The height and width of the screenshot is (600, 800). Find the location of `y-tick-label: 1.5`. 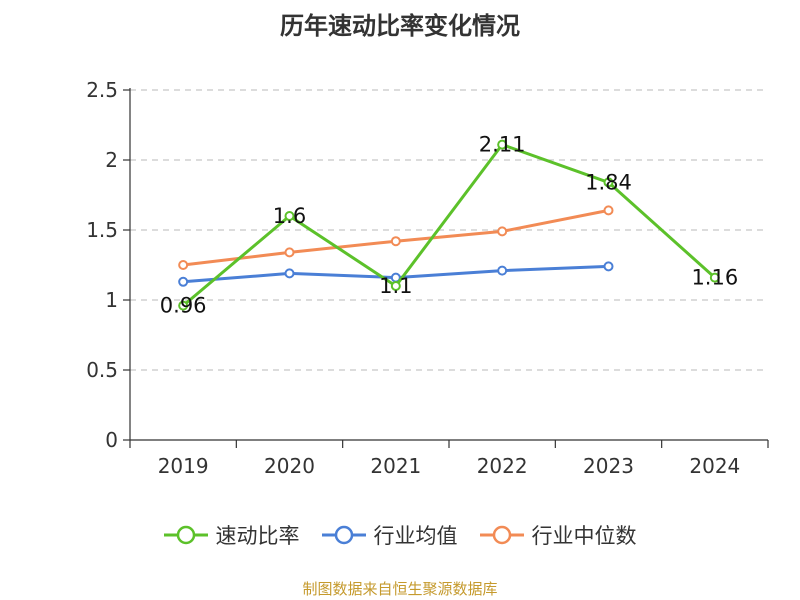

y-tick-label: 1.5 is located at coordinates (102, 230).